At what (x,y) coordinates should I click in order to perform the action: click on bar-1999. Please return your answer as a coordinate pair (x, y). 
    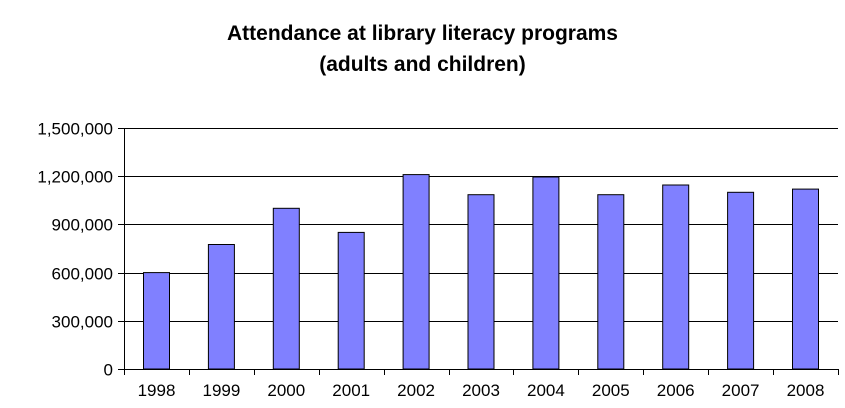
    Looking at the image, I should click on (221, 307).